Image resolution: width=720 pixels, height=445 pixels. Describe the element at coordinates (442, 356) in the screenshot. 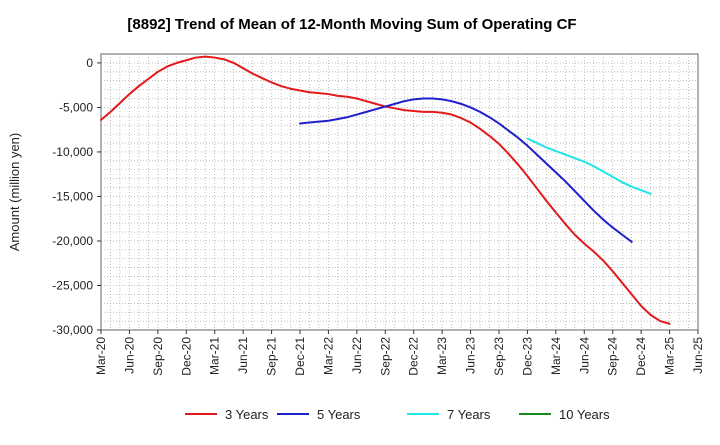

I see `x-tick-label: Mar-23` at that location.